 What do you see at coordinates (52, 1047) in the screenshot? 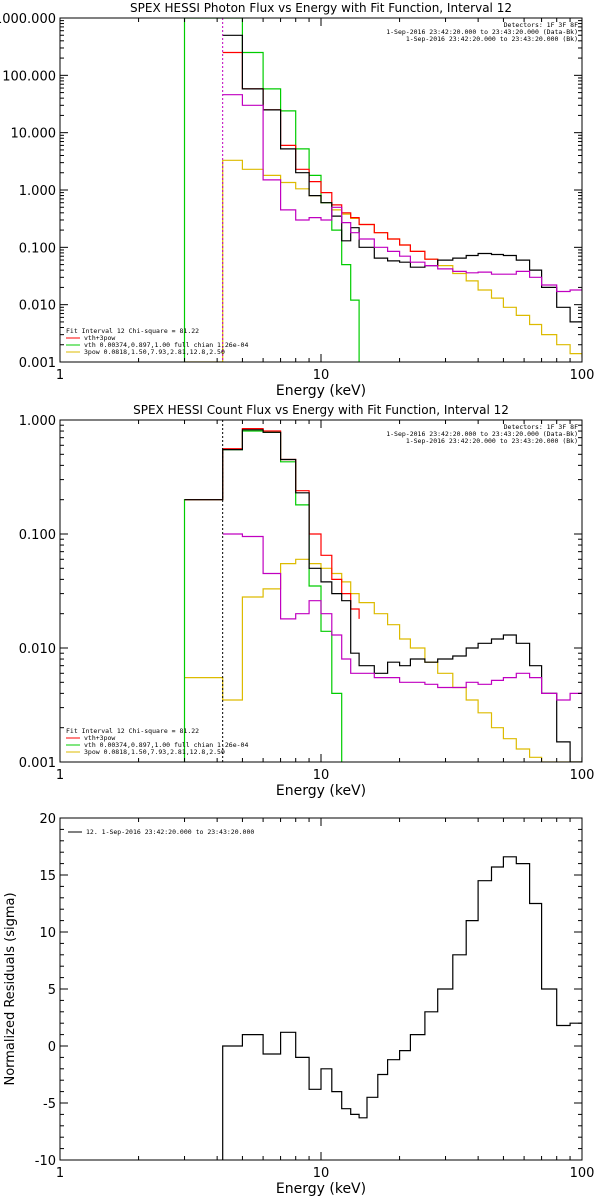
I see `y-tick-label: 0` at bounding box center [52, 1047].